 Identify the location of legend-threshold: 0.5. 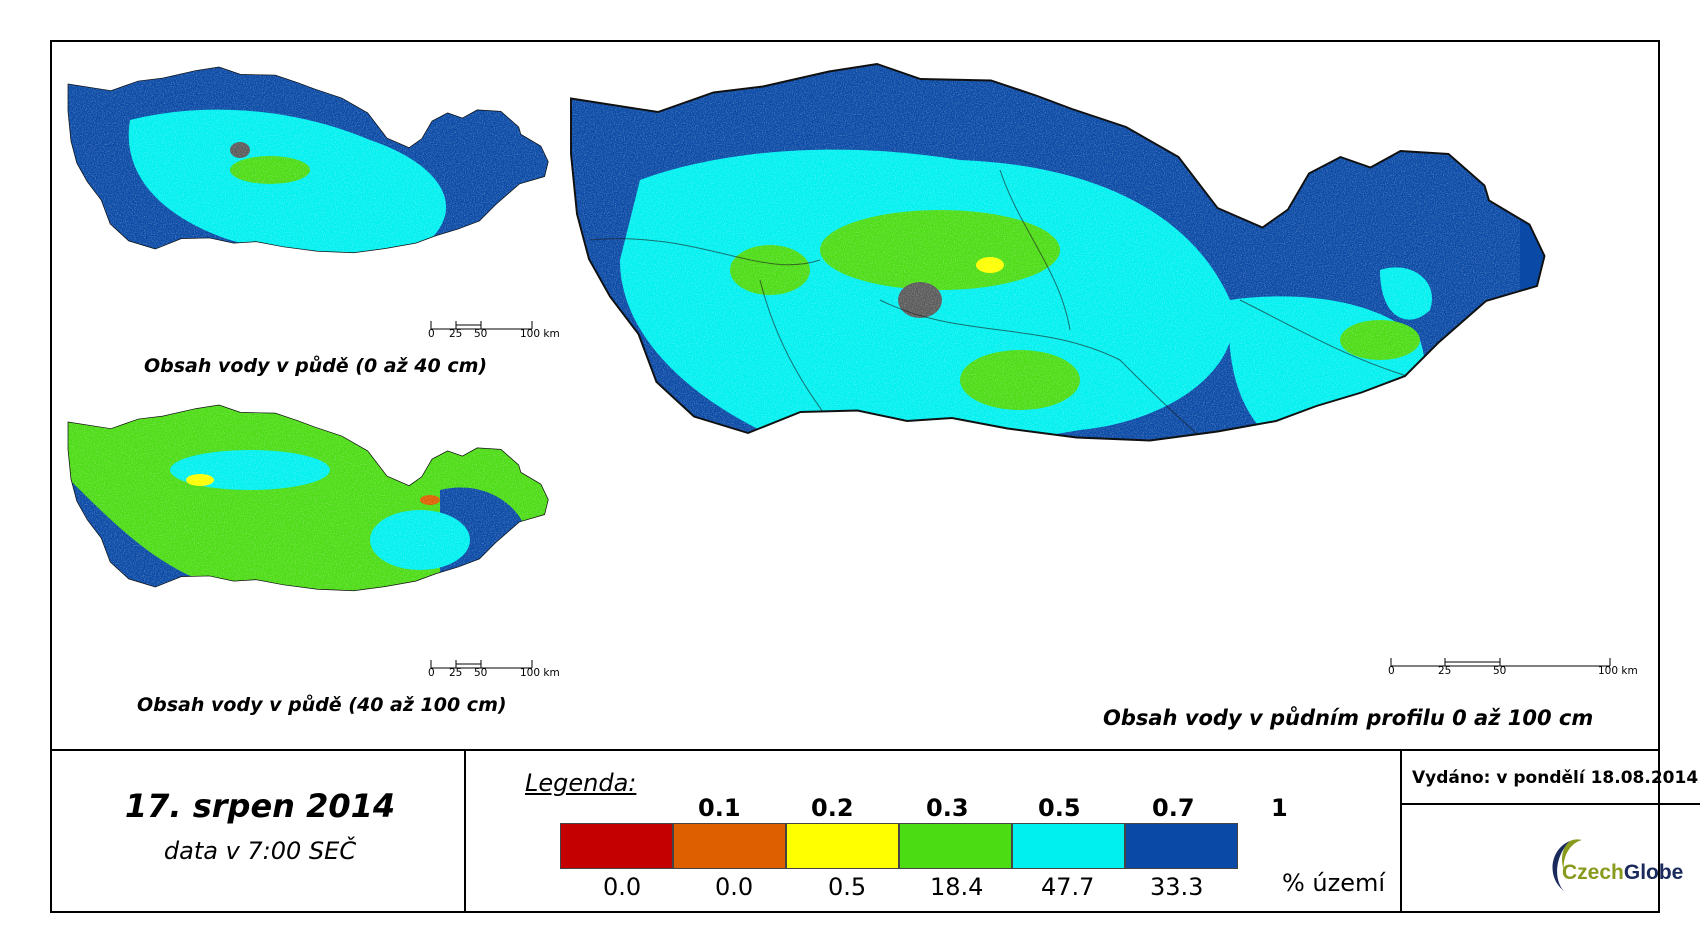
(1059, 808).